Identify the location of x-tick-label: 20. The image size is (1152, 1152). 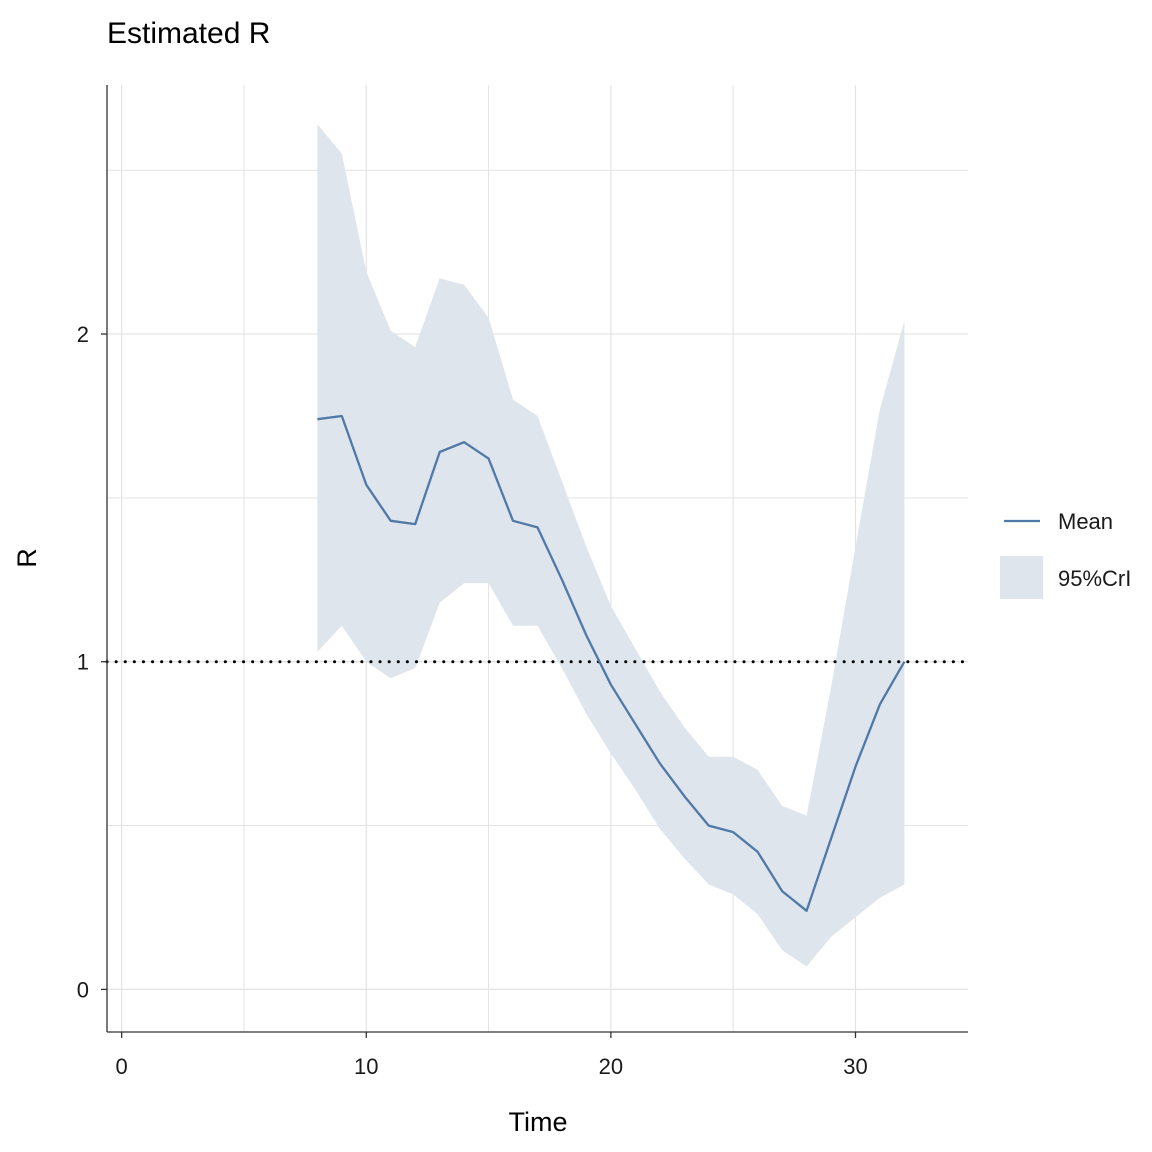
(611, 1066).